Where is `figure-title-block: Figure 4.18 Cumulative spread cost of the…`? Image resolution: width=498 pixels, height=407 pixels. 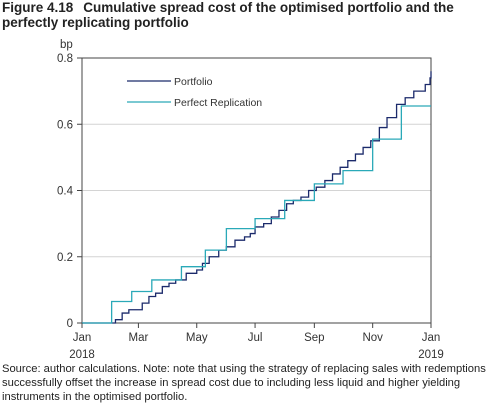 figure-title-block: Figure 4.18 Cumulative spread cost of the… is located at coordinates (249, 15).